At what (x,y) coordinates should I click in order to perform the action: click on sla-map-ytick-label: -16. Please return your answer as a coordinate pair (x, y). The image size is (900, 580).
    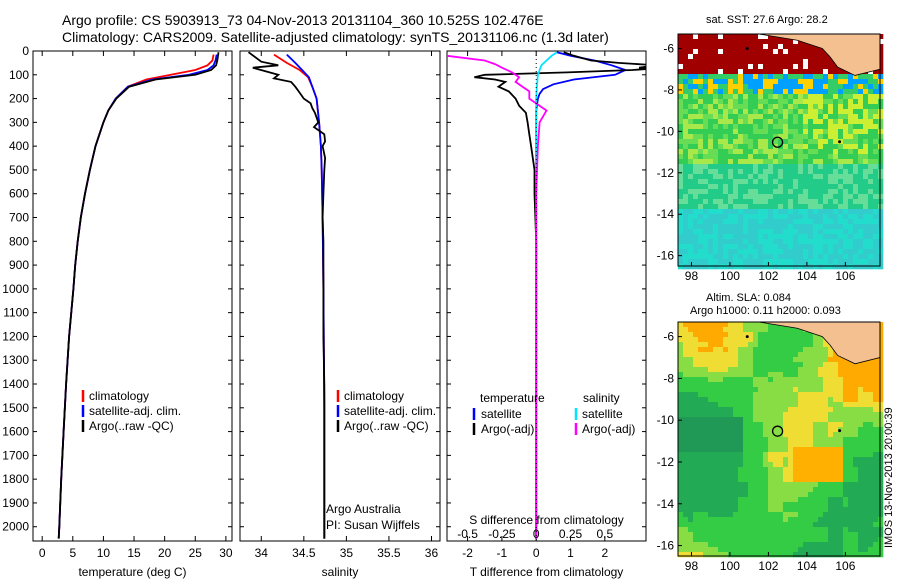
    Looking at the image, I should click on (666, 546).